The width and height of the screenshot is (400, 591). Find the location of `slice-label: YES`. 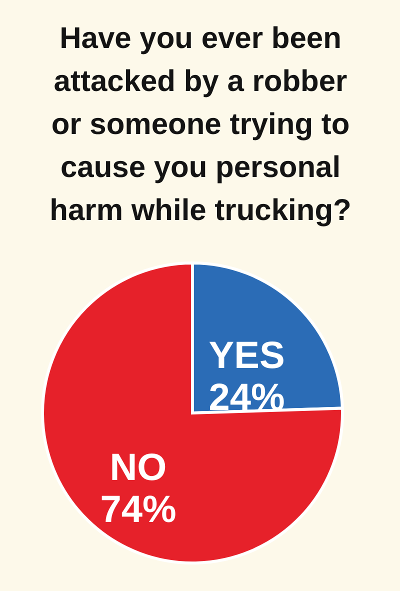

slice-label: YES is located at coordinates (246, 355).